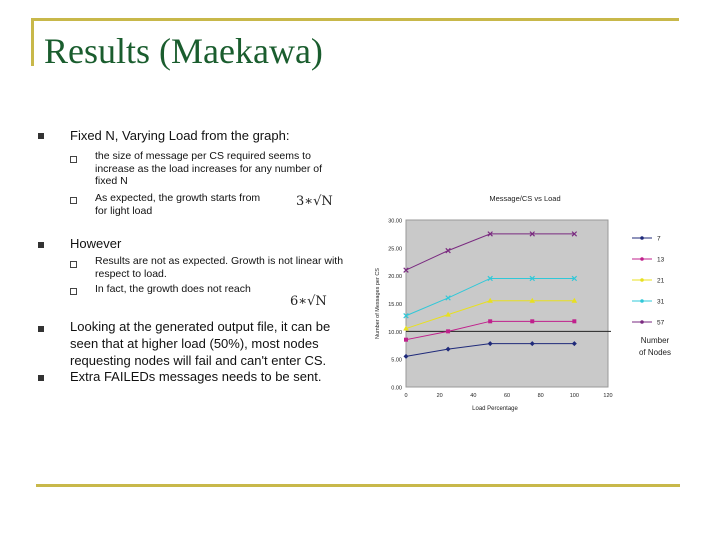 This screenshot has width=720, height=540. I want to click on plot-area, so click(507, 303).